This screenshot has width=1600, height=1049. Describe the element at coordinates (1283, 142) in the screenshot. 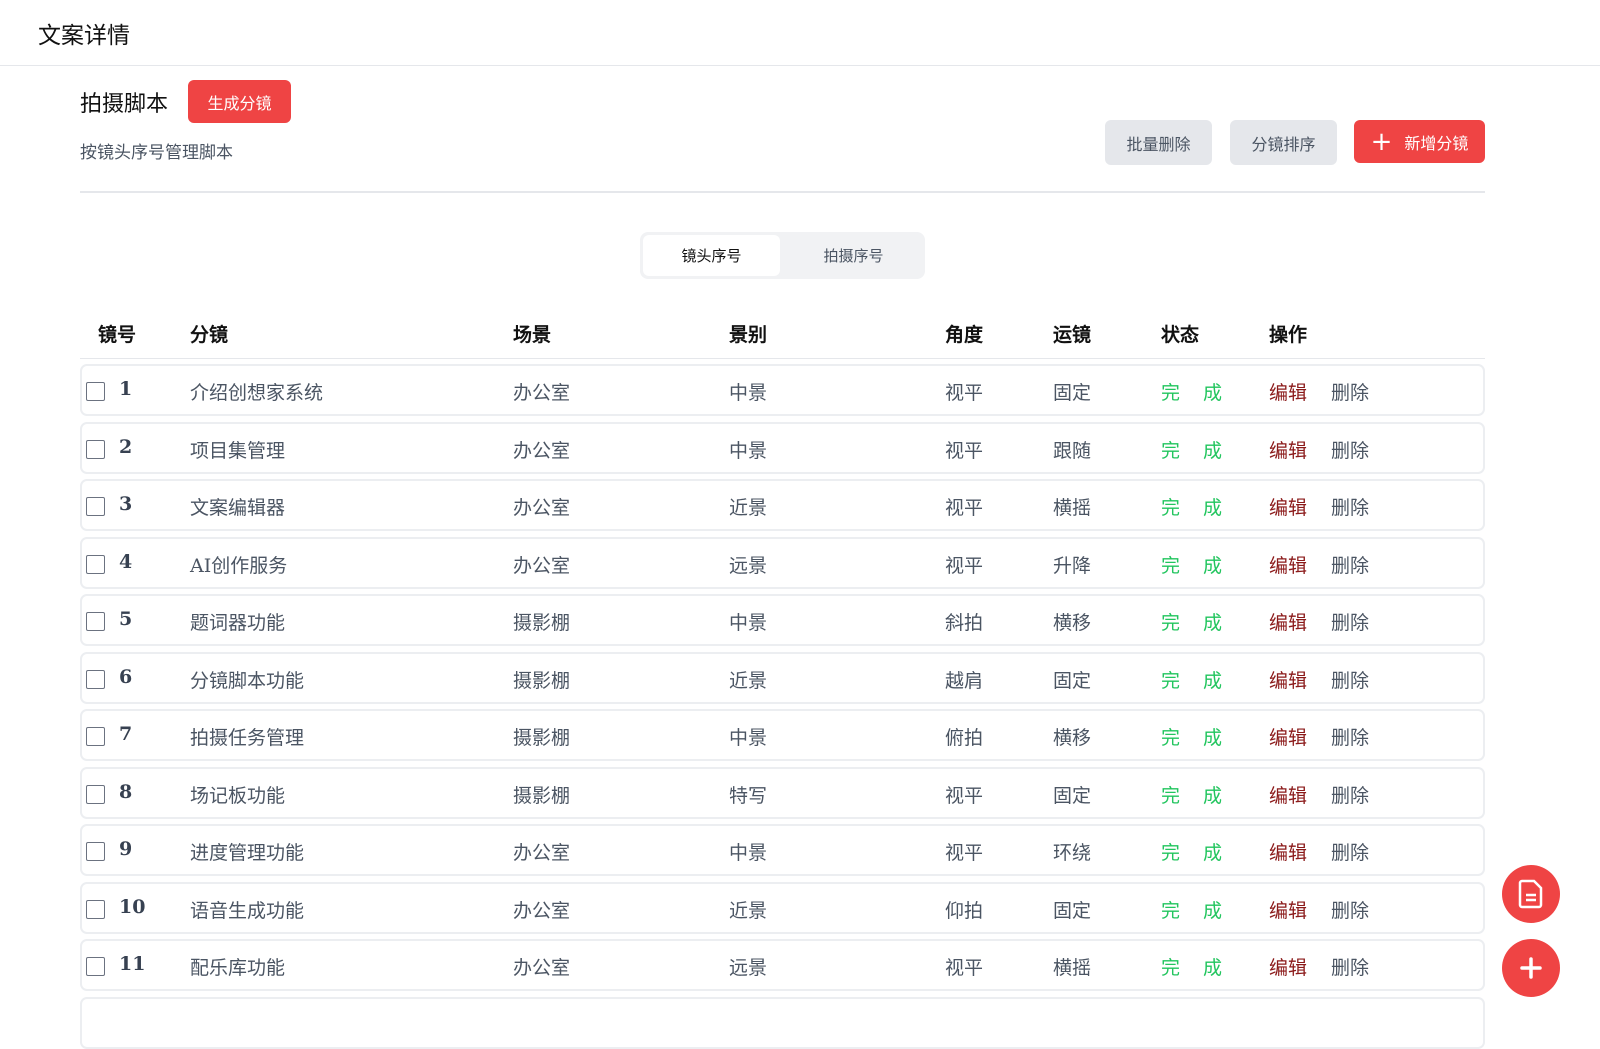

I see `sort-shots-button: 分镜排序` at that location.